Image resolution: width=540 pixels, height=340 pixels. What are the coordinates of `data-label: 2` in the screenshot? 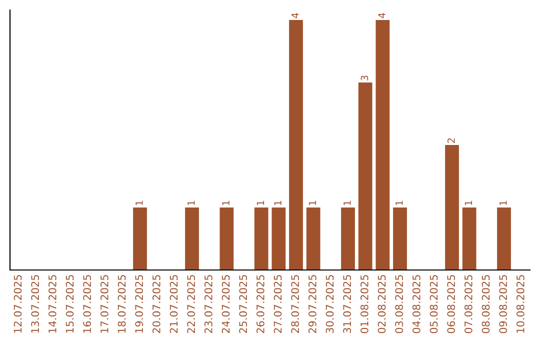 It's located at (451, 140).